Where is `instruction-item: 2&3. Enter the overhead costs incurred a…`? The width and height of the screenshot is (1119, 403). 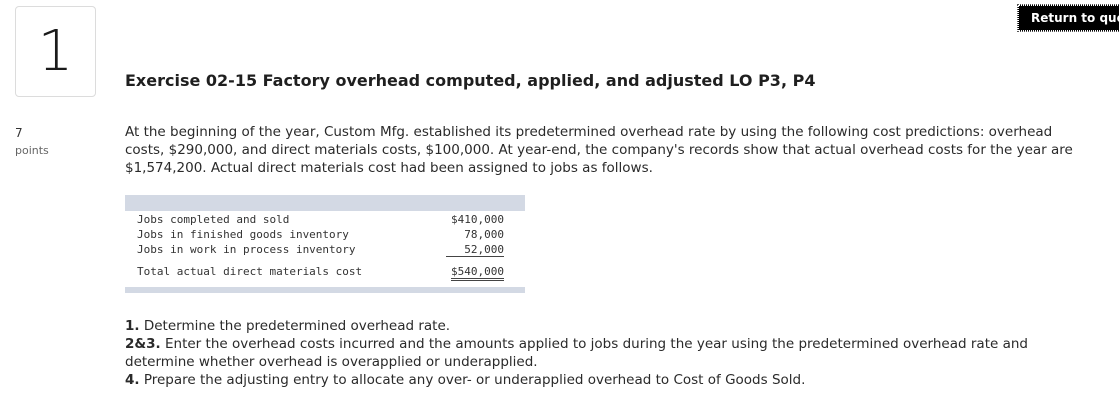
instruction-item: 2&3. Enter the overhead costs incurred a… is located at coordinates (605, 353).